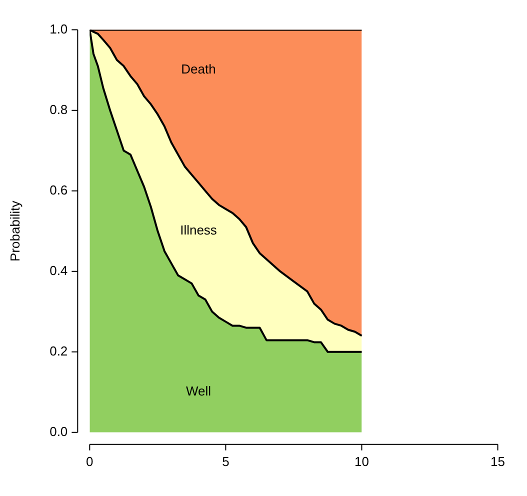 The image size is (527, 496). Describe the element at coordinates (198, 69) in the screenshot. I see `series-label: Death` at that location.